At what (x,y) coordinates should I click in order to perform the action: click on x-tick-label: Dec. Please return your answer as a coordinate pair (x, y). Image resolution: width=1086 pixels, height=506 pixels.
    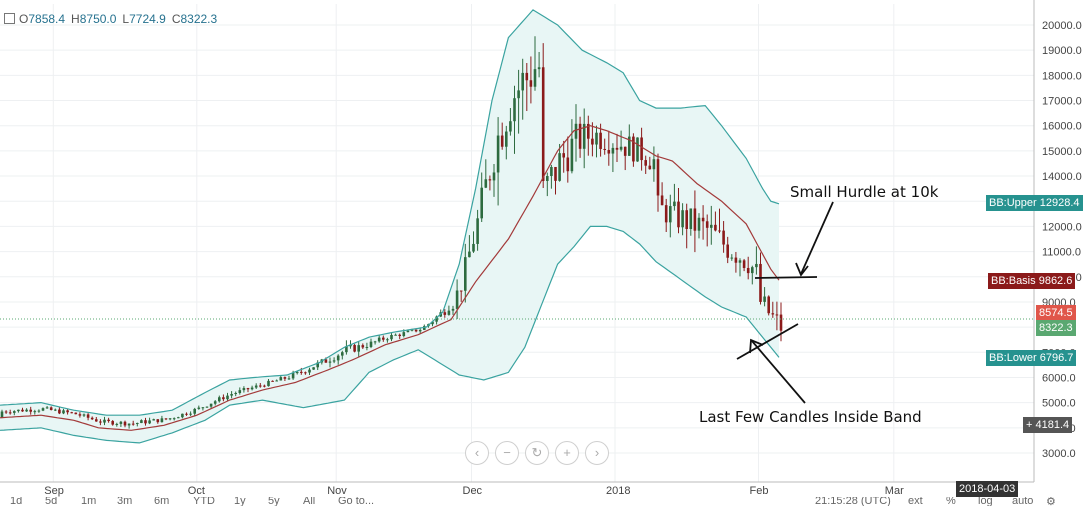
    Looking at the image, I should click on (473, 491).